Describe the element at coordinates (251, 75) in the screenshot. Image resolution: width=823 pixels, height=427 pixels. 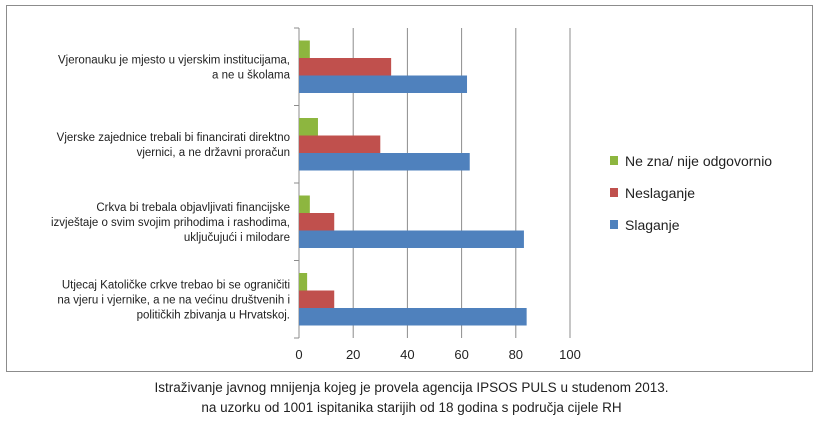
I see `category-label-0-line-1: a ne u školama` at that location.